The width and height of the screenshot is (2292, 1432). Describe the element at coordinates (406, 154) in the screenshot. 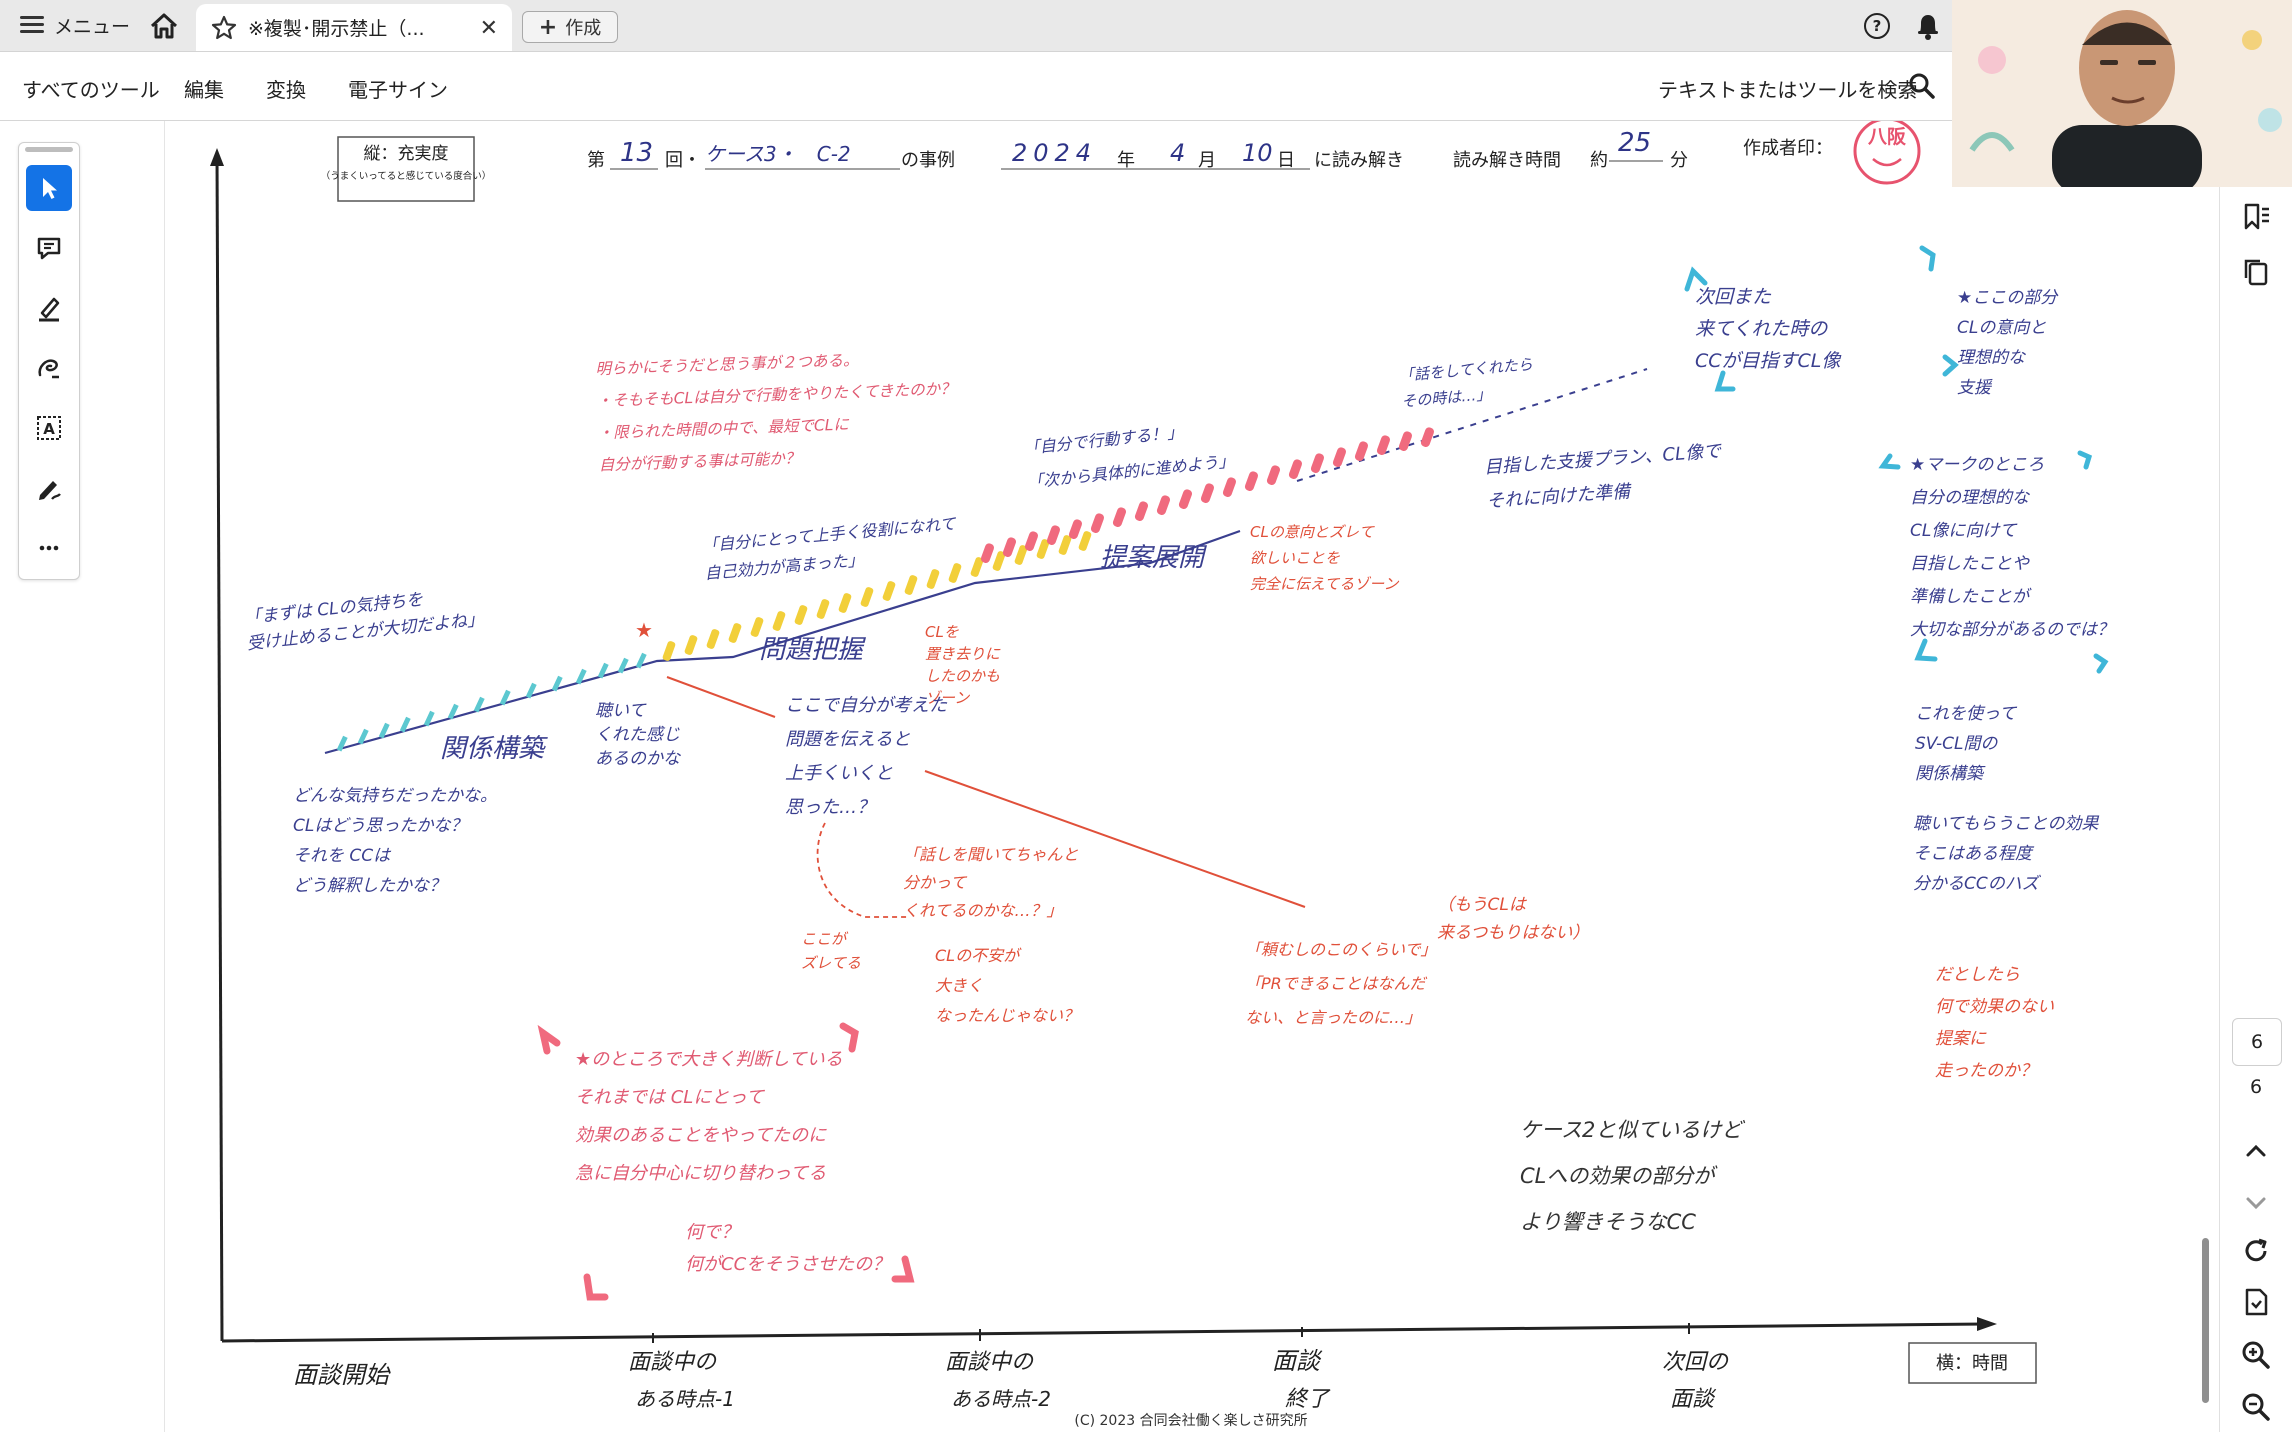

I see `vertical-axis-label: 縦：充実度` at that location.